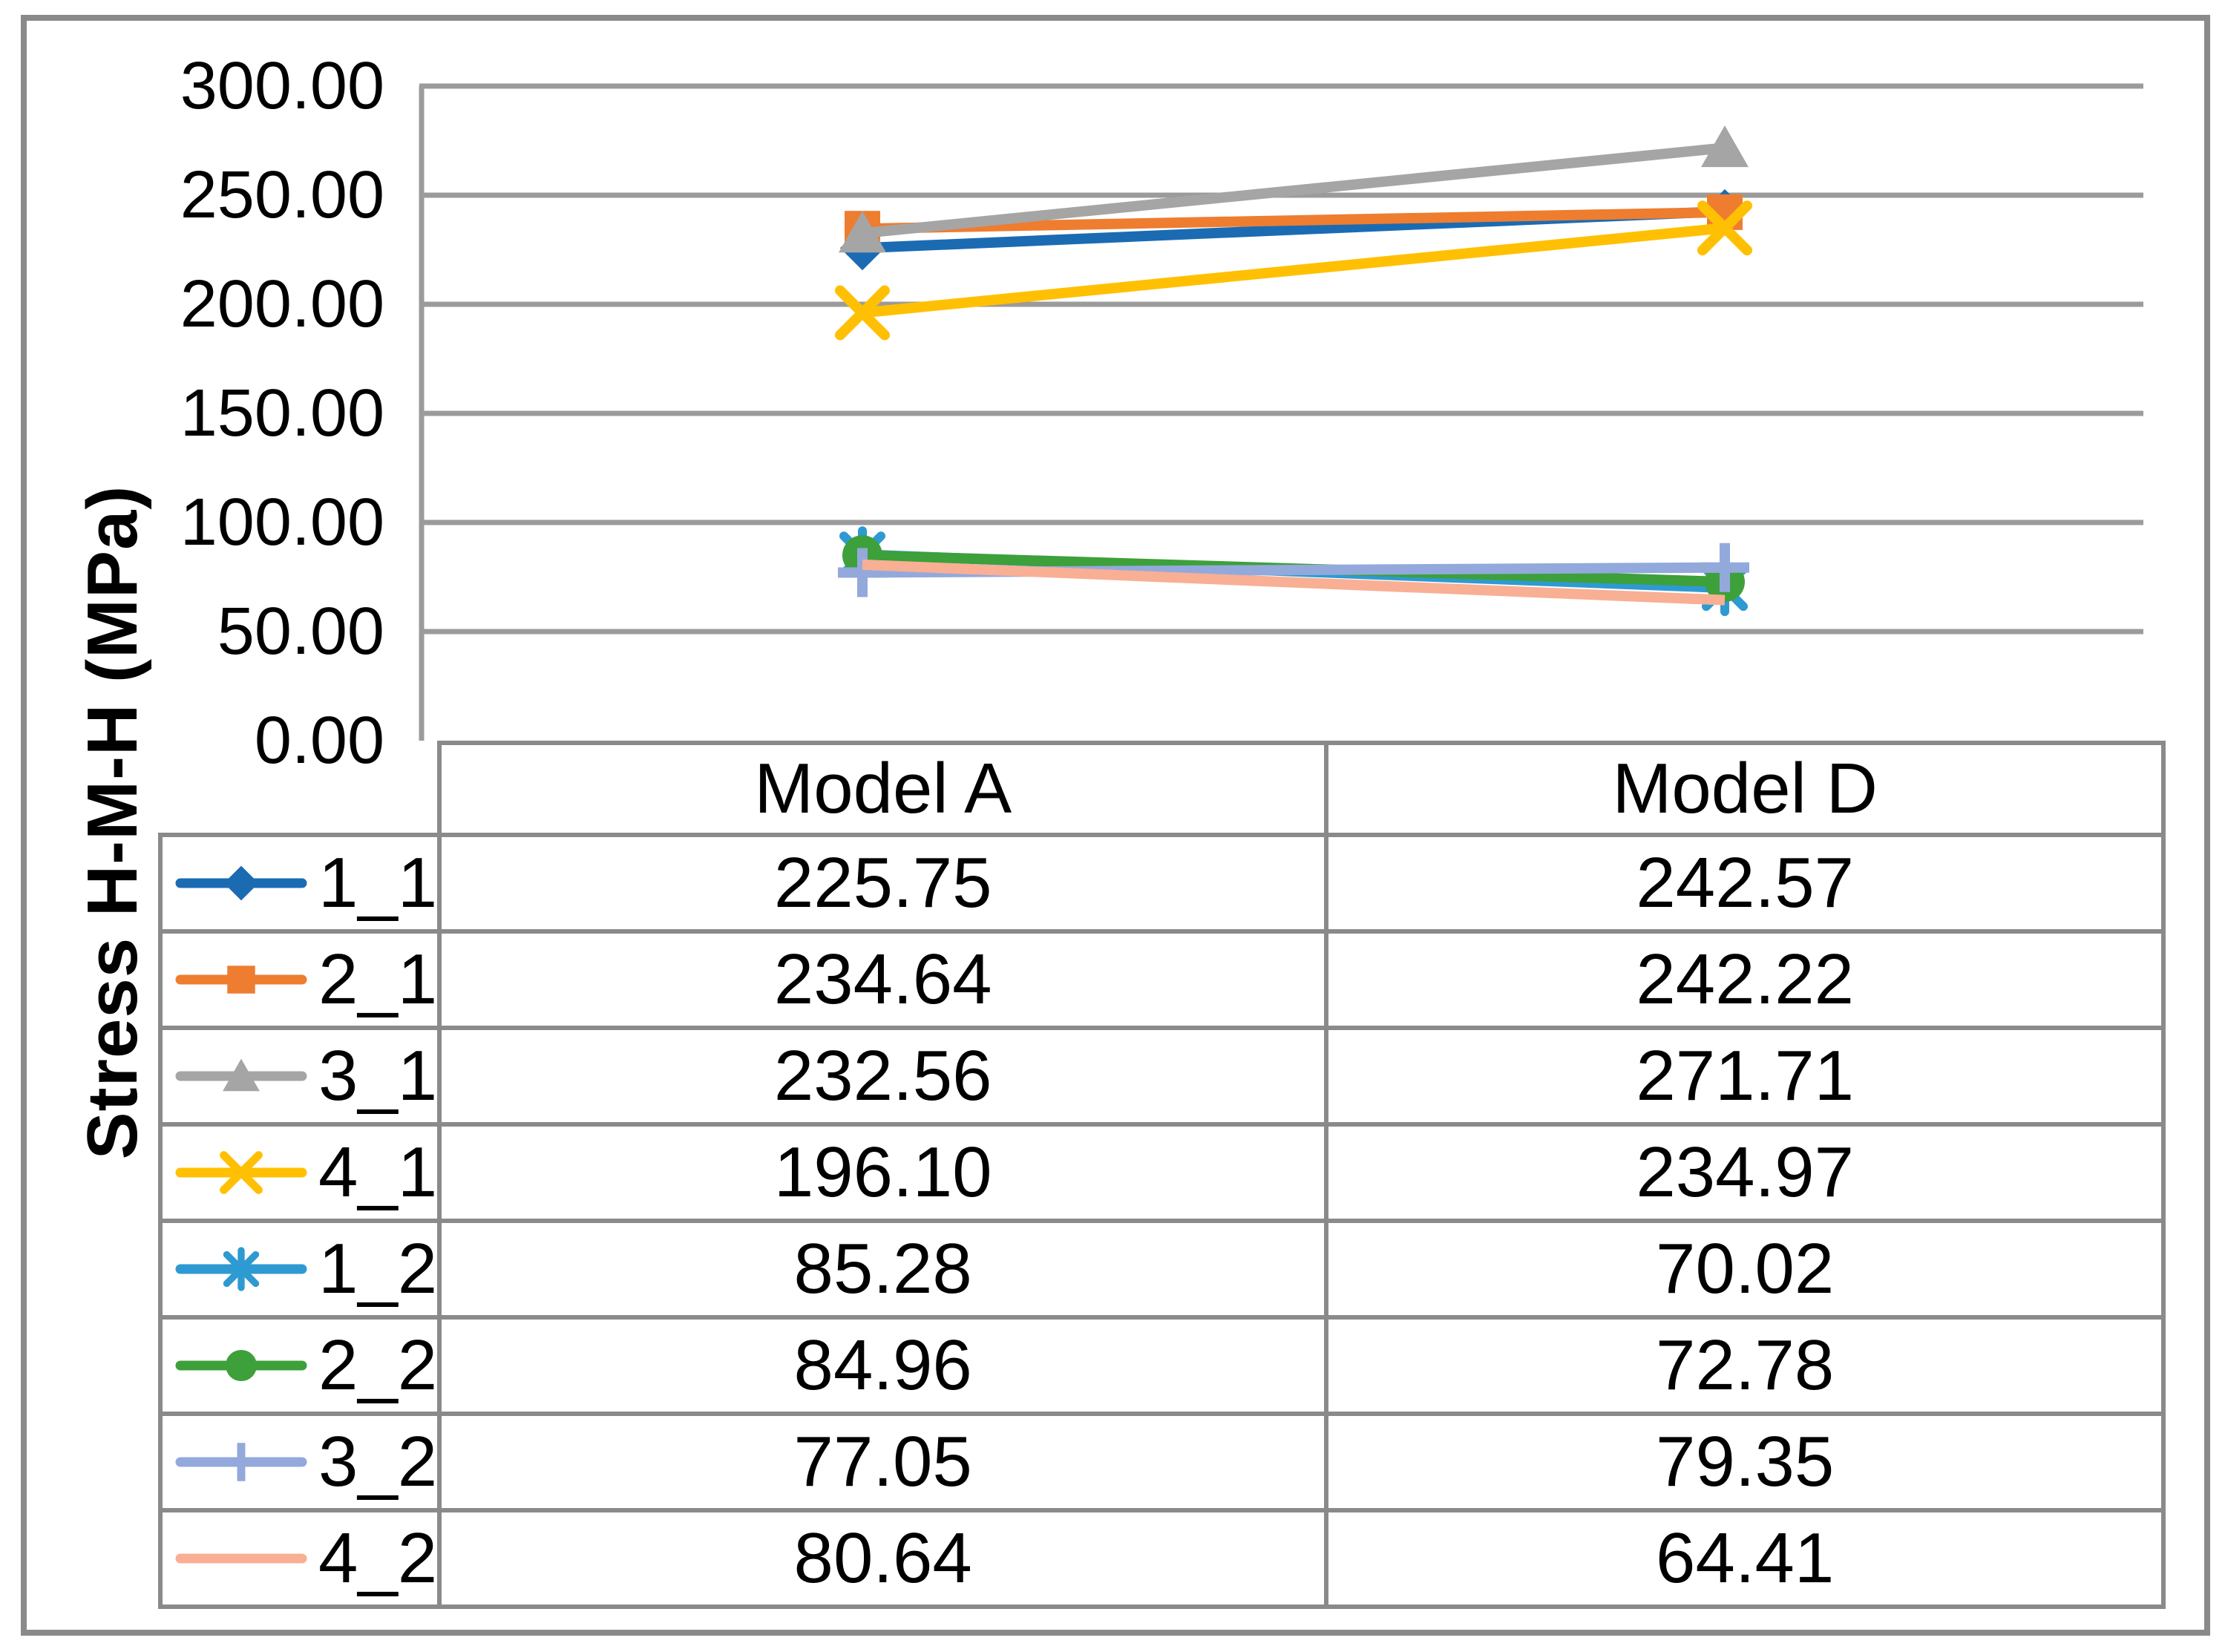 This screenshot has height=1652, width=2225. I want to click on legend-cell: 4_1, so click(299, 1172).